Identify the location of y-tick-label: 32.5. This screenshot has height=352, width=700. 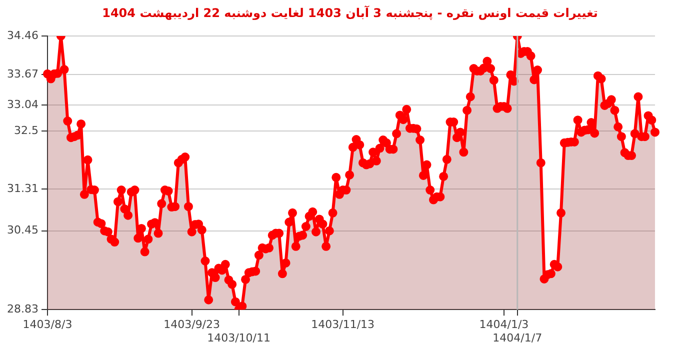
(26, 131).